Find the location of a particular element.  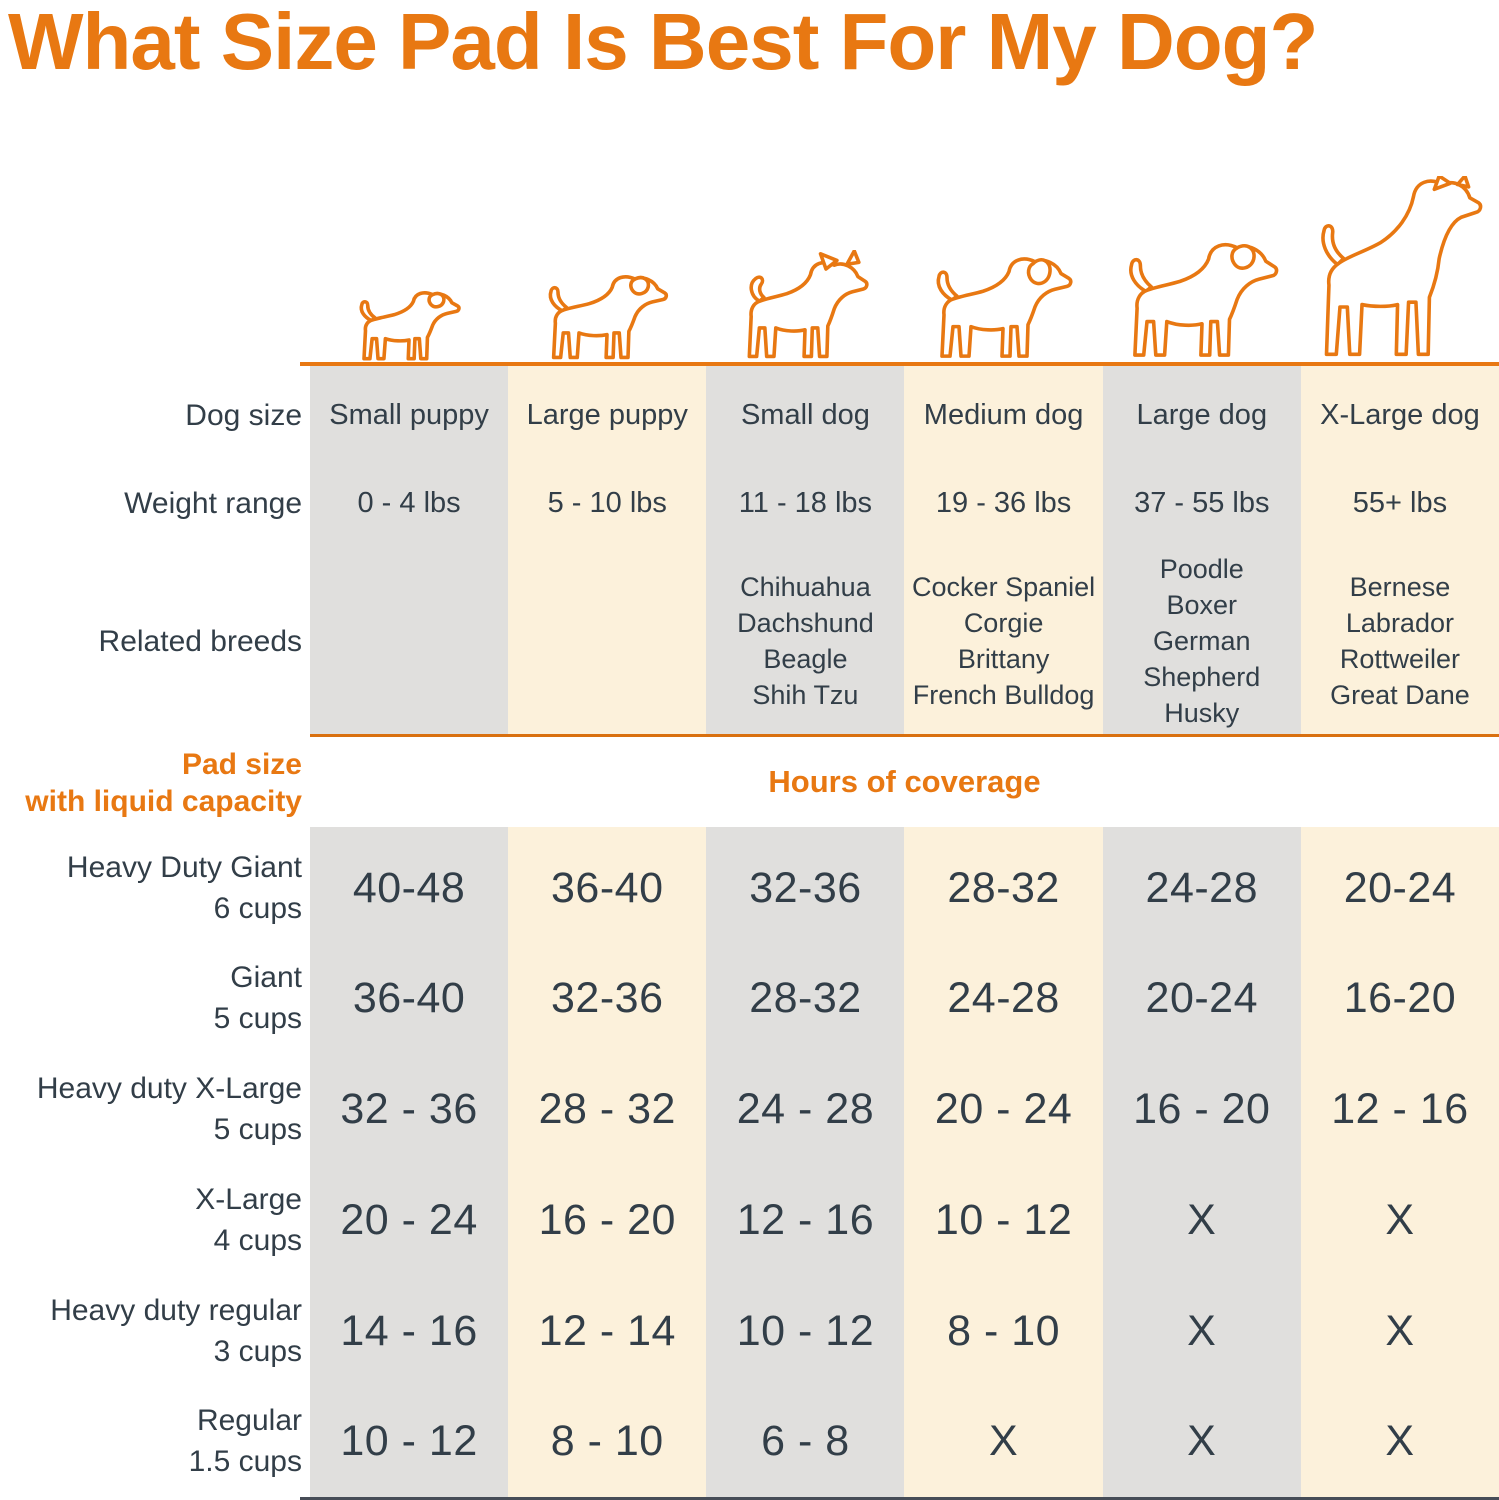

pad-name: Giant is located at coordinates (266, 977).